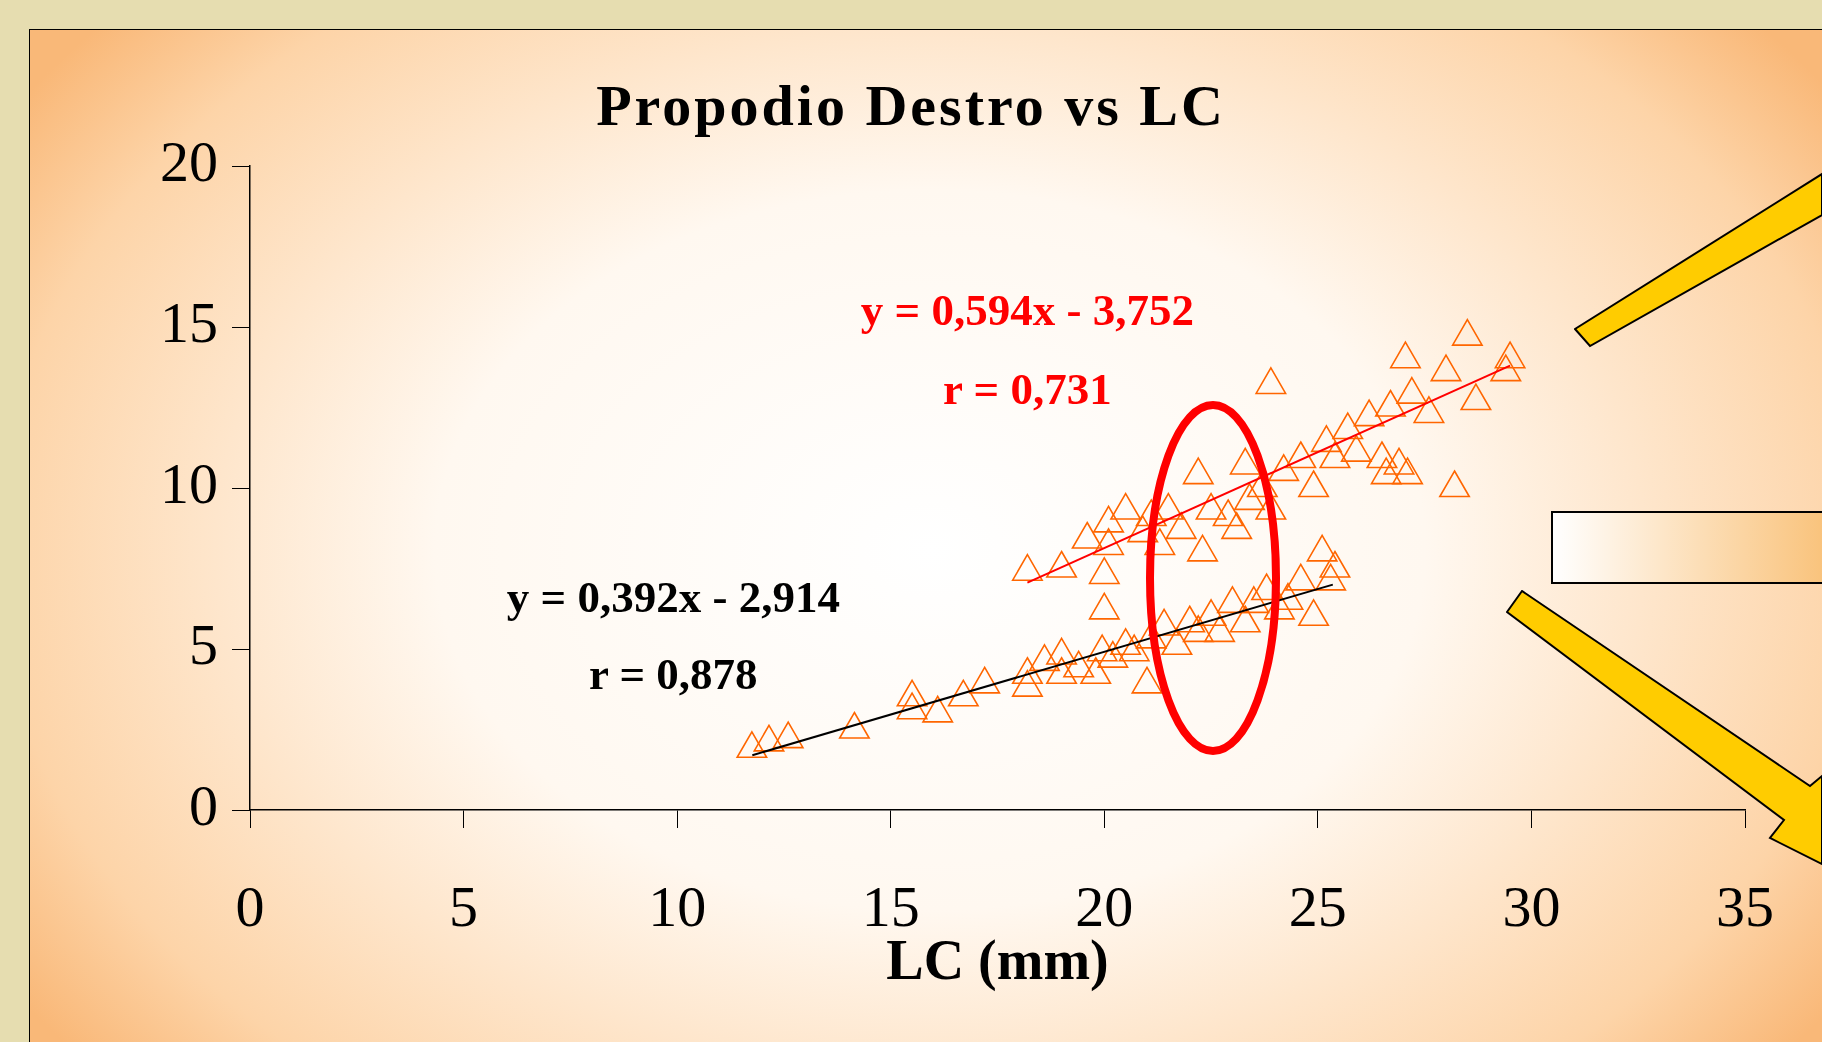 The width and height of the screenshot is (1822, 1042). Describe the element at coordinates (1027, 310) in the screenshot. I see `annotation: y = 0,594x - 3,752` at that location.